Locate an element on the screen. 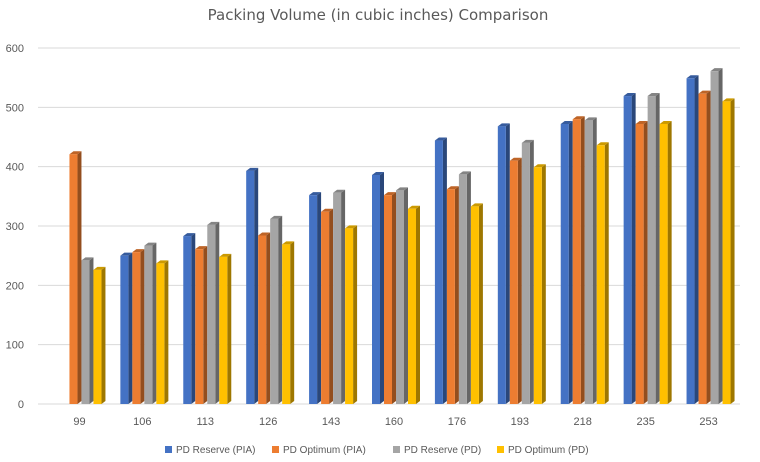  legend-item: PD Reserve (PD) is located at coordinates (437, 450).